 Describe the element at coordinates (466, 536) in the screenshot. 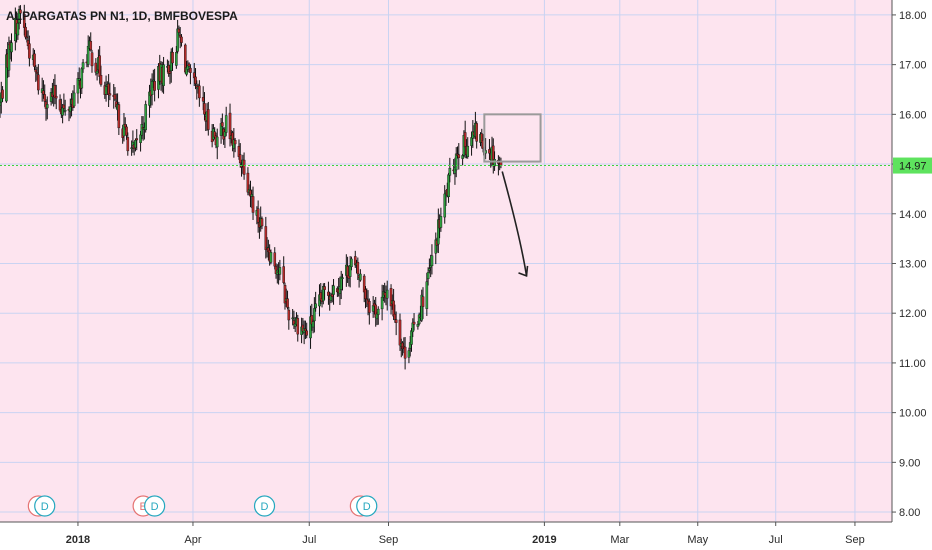

I see `x-axis-panel` at that location.